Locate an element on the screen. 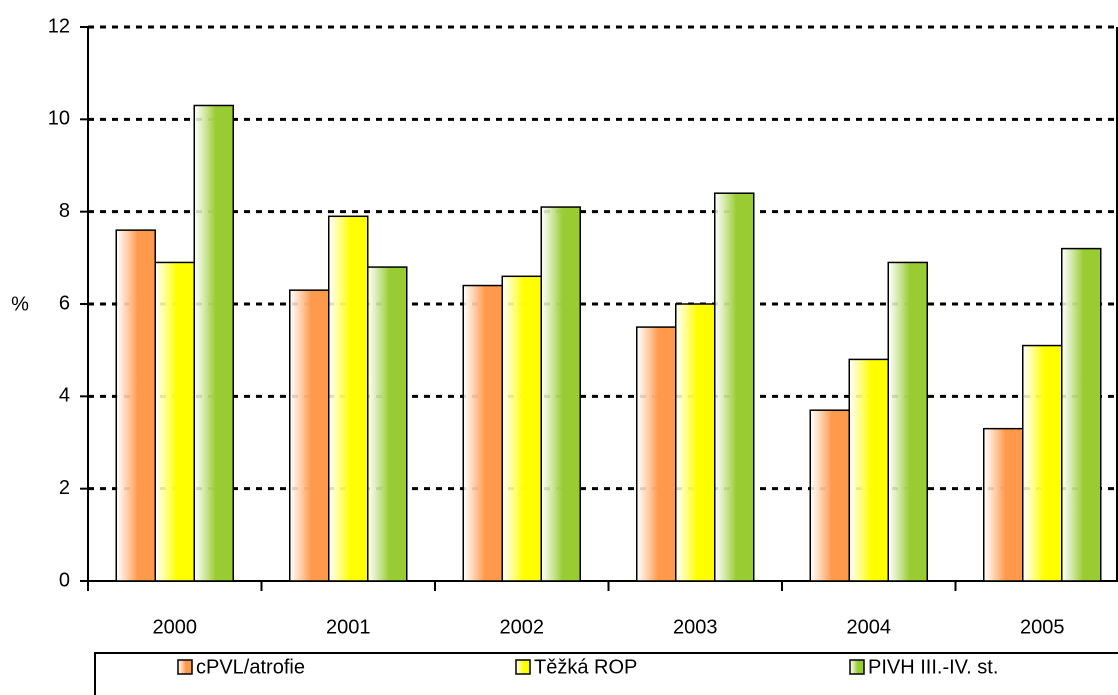 This screenshot has width=1118, height=695. legend-label: Těžká ROP is located at coordinates (585, 667).